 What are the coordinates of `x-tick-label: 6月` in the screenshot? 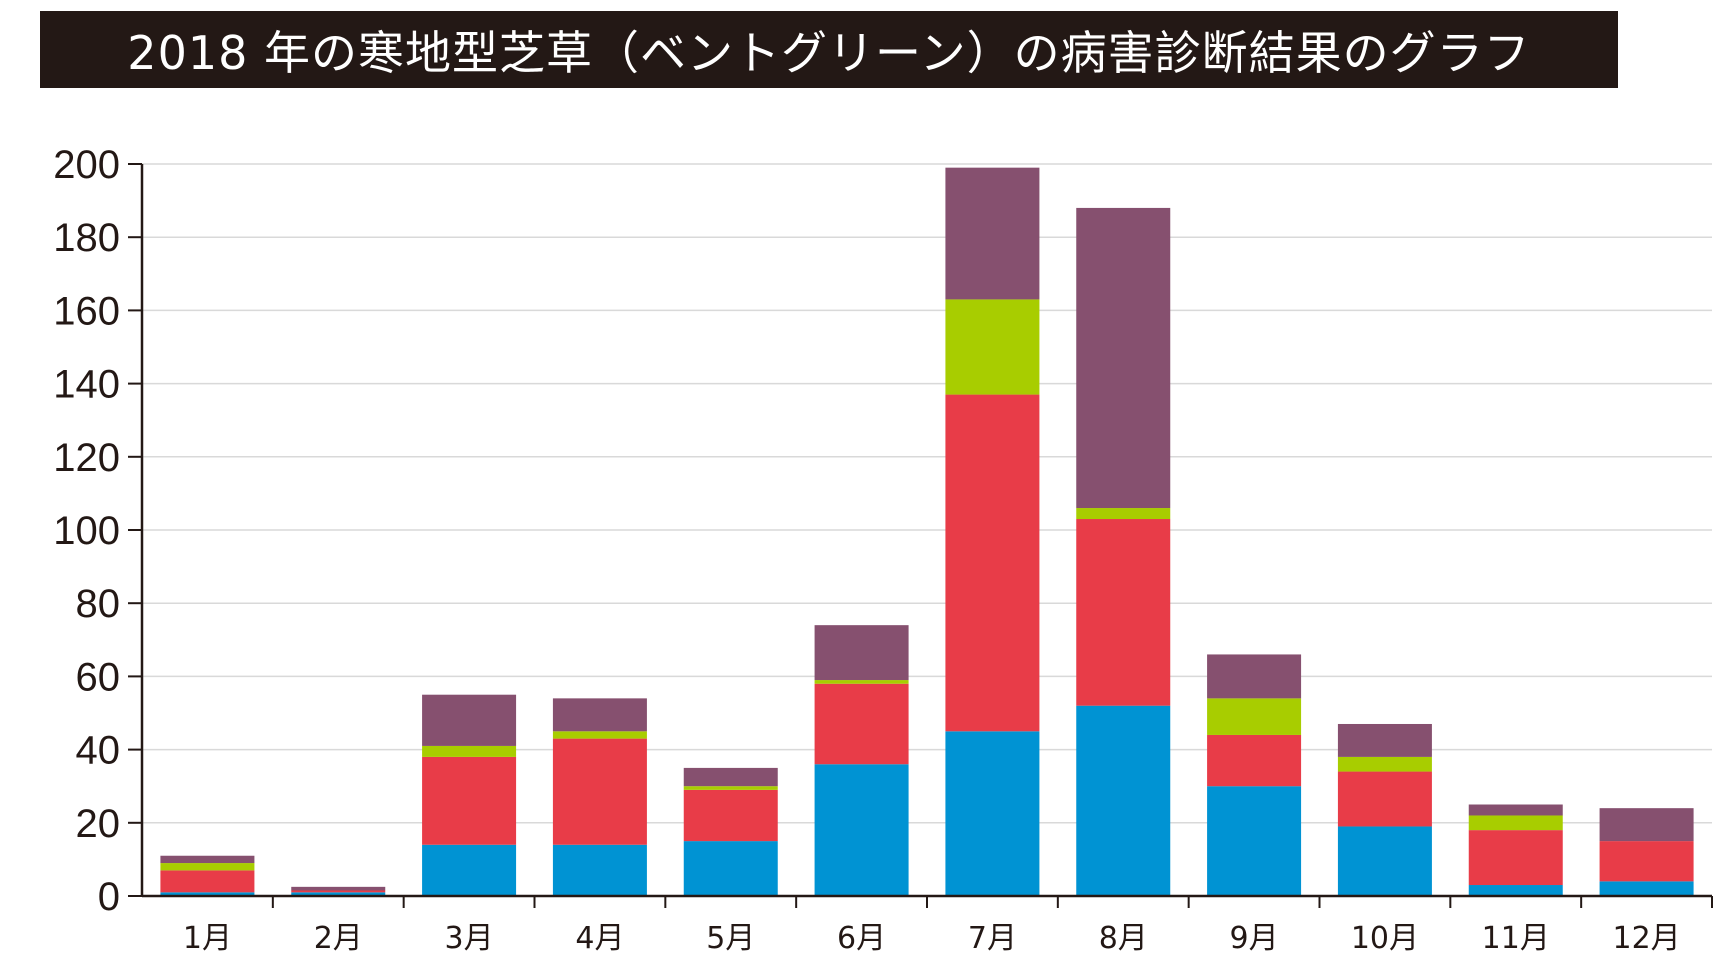 It's located at (861, 938).